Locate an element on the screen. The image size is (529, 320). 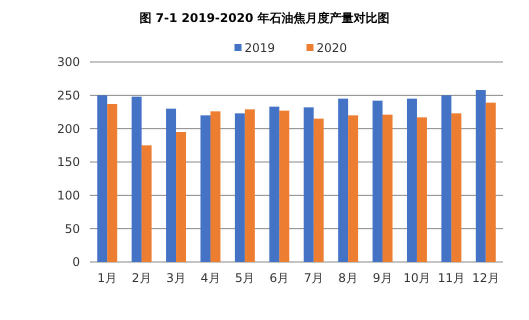
x-tick-label: 11月 is located at coordinates (452, 278).